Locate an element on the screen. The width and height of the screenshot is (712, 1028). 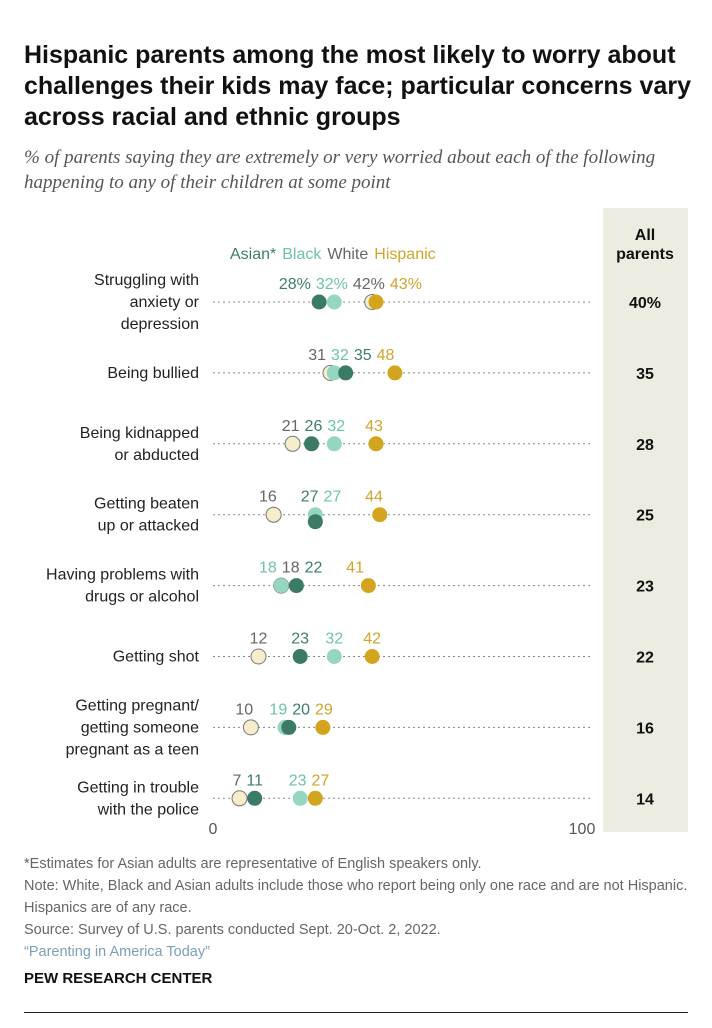
all-parents-value: 23 is located at coordinates (645, 587).